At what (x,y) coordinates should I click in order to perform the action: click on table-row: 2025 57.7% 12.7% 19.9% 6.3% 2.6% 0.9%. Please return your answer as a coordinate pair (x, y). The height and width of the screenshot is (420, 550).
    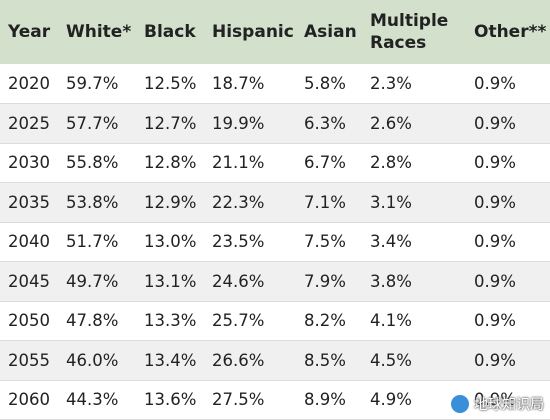
    Looking at the image, I should click on (275, 123).